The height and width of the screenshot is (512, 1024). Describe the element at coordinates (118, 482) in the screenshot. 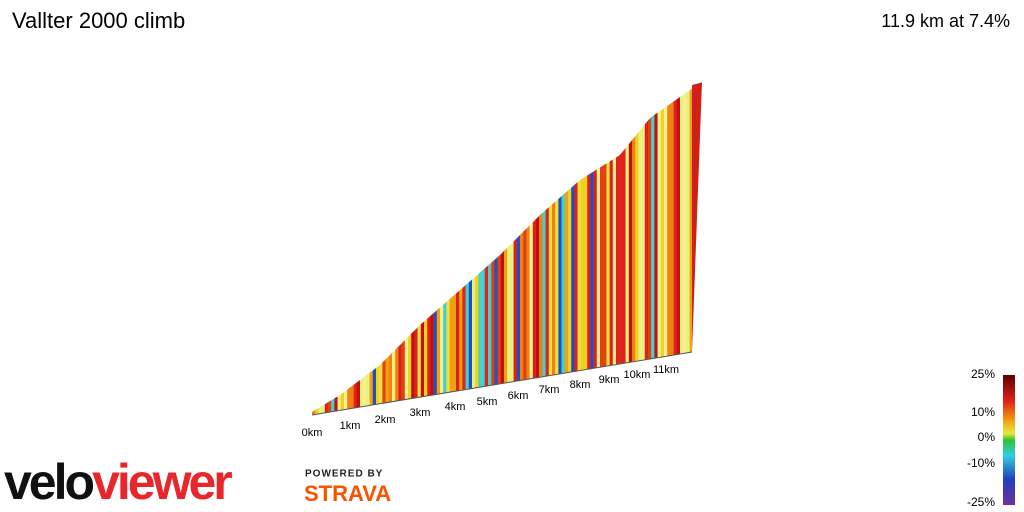

I see `logo: veloviewer` at that location.